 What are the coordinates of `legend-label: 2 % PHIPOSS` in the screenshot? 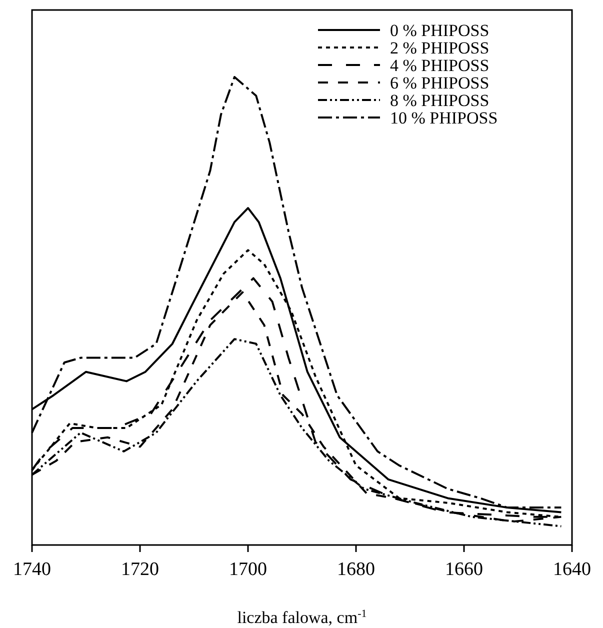 It's located at (440, 48).